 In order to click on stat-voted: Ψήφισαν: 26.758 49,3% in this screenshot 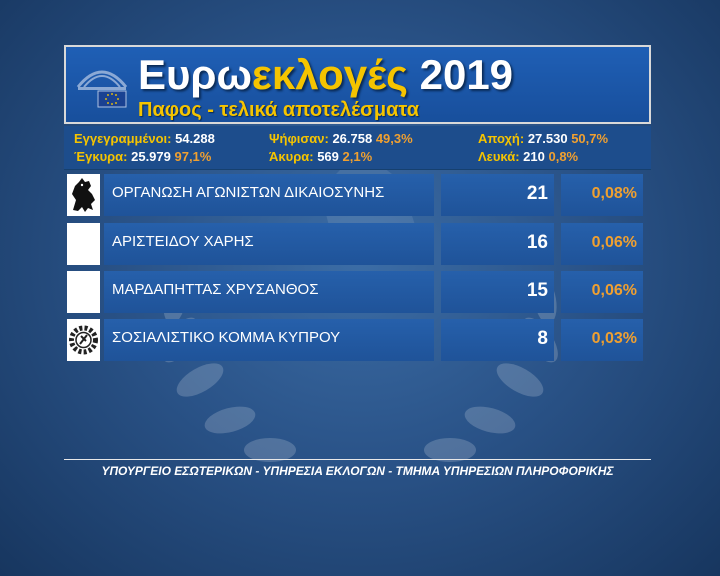, I will do `click(341, 138)`.